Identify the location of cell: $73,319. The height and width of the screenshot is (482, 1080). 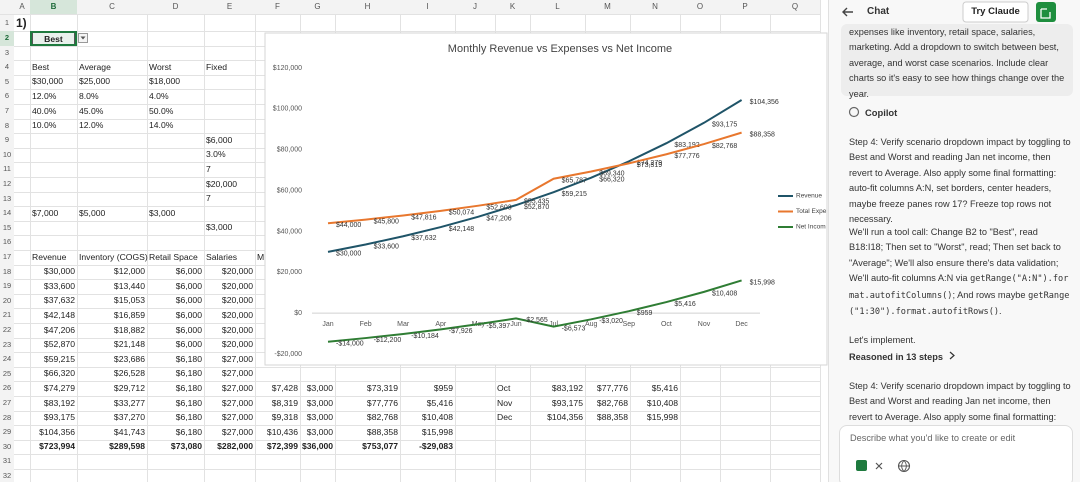
(382, 387).